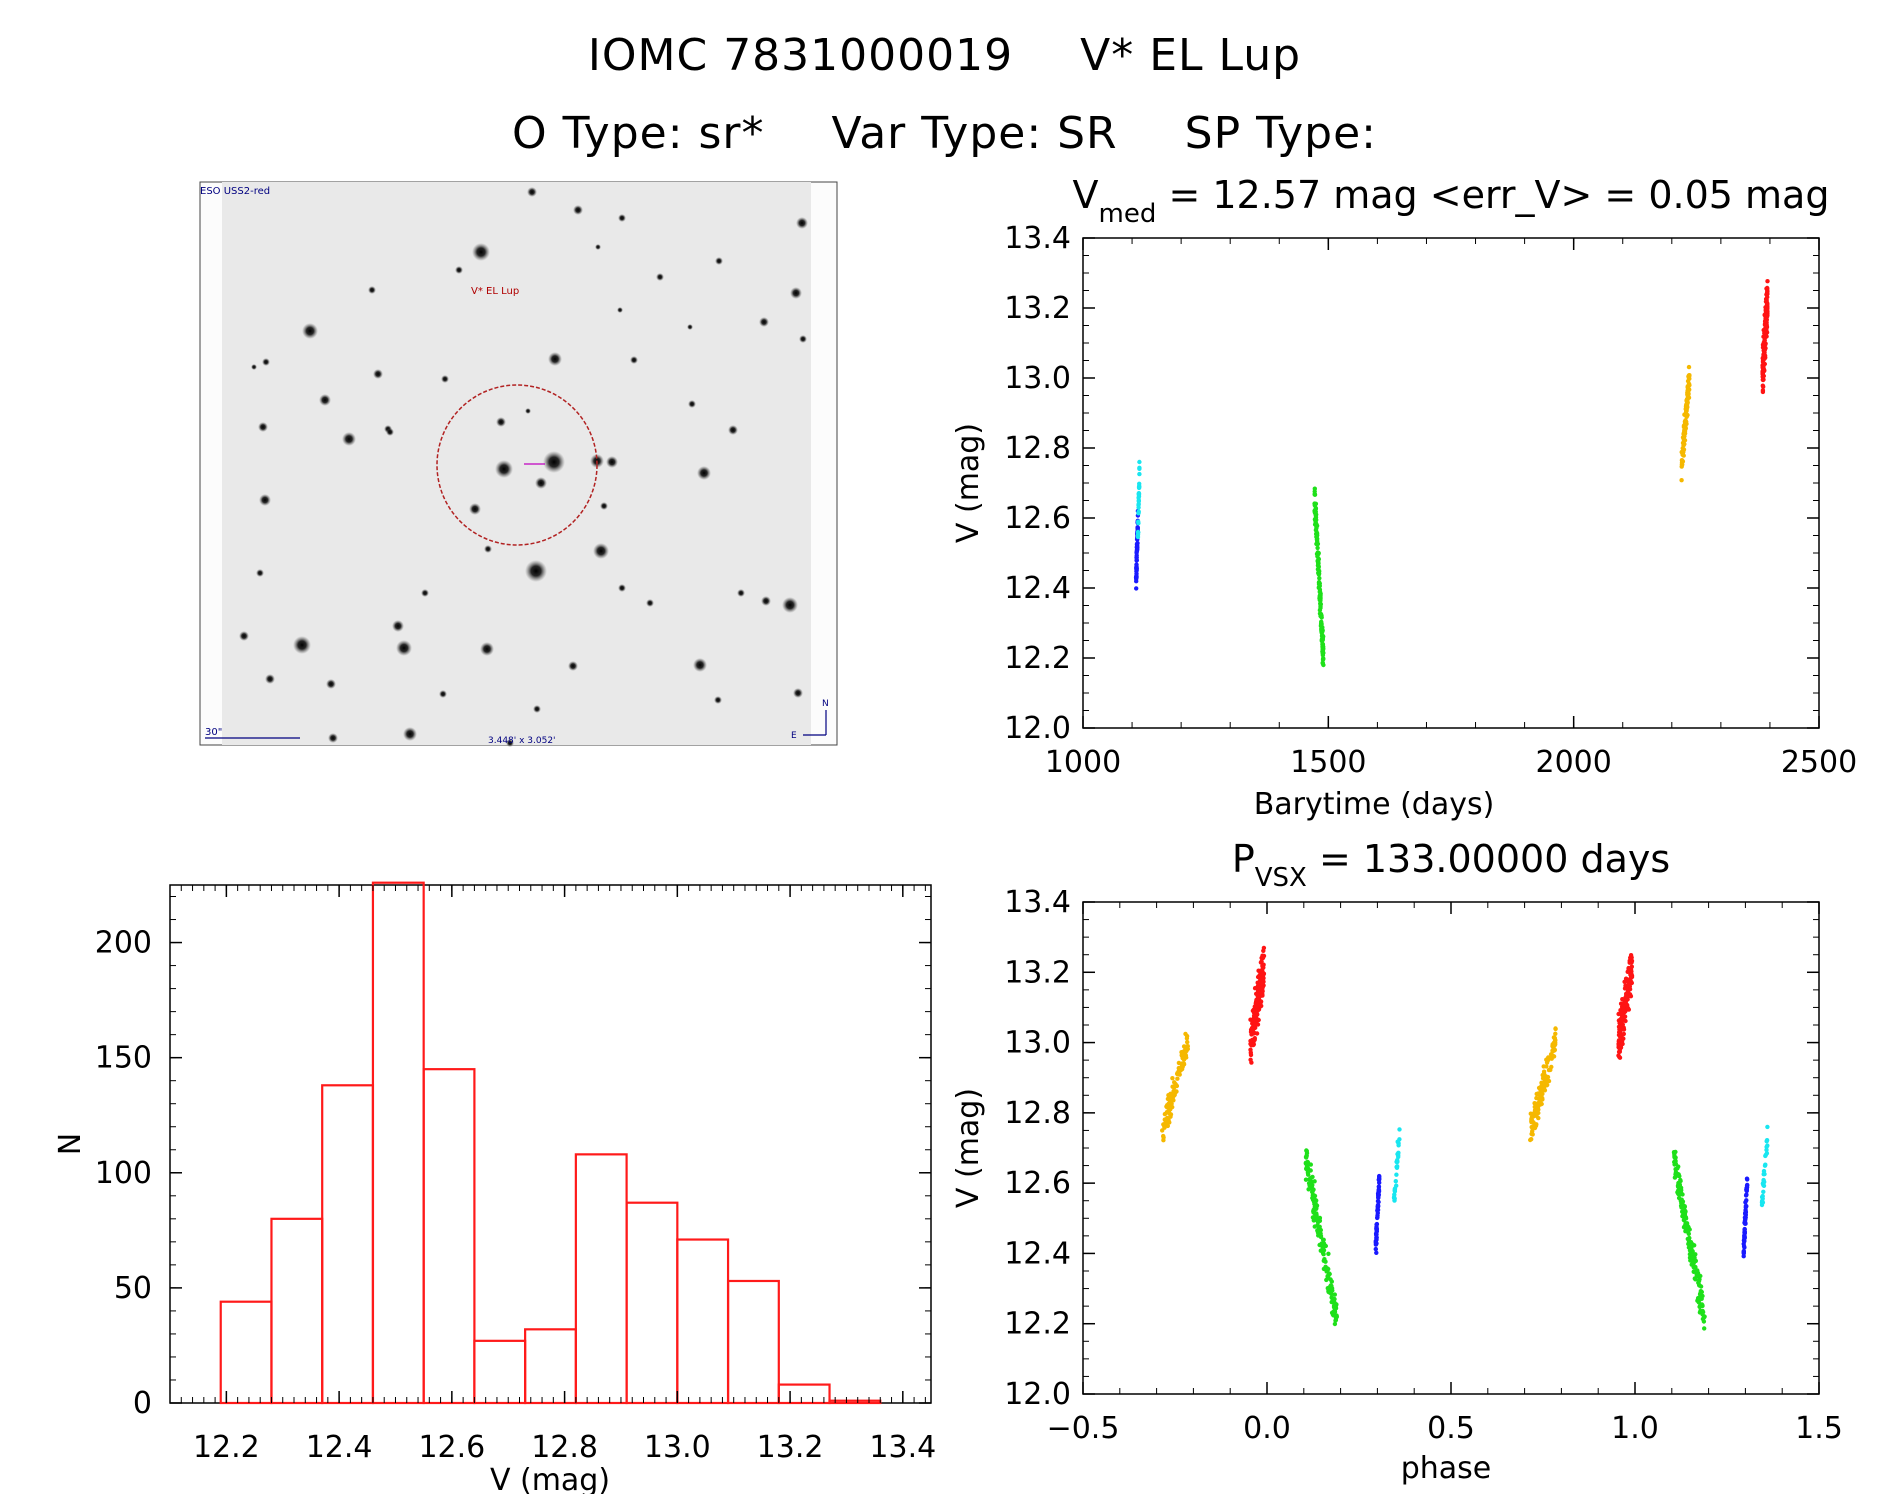 The height and width of the screenshot is (1494, 1889). Describe the element at coordinates (133, 1288) in the screenshot. I see `y-tick-label: 50` at that location.